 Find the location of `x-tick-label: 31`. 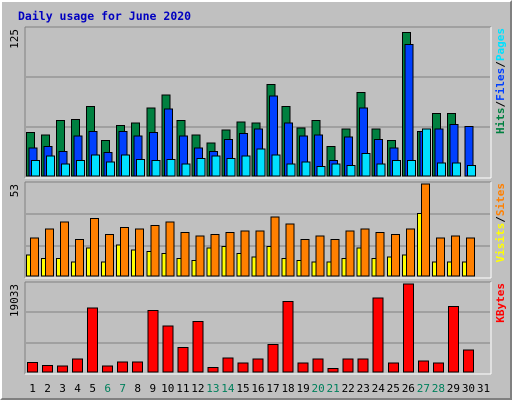

x-tick-label: 31 is located at coordinates (483, 388).